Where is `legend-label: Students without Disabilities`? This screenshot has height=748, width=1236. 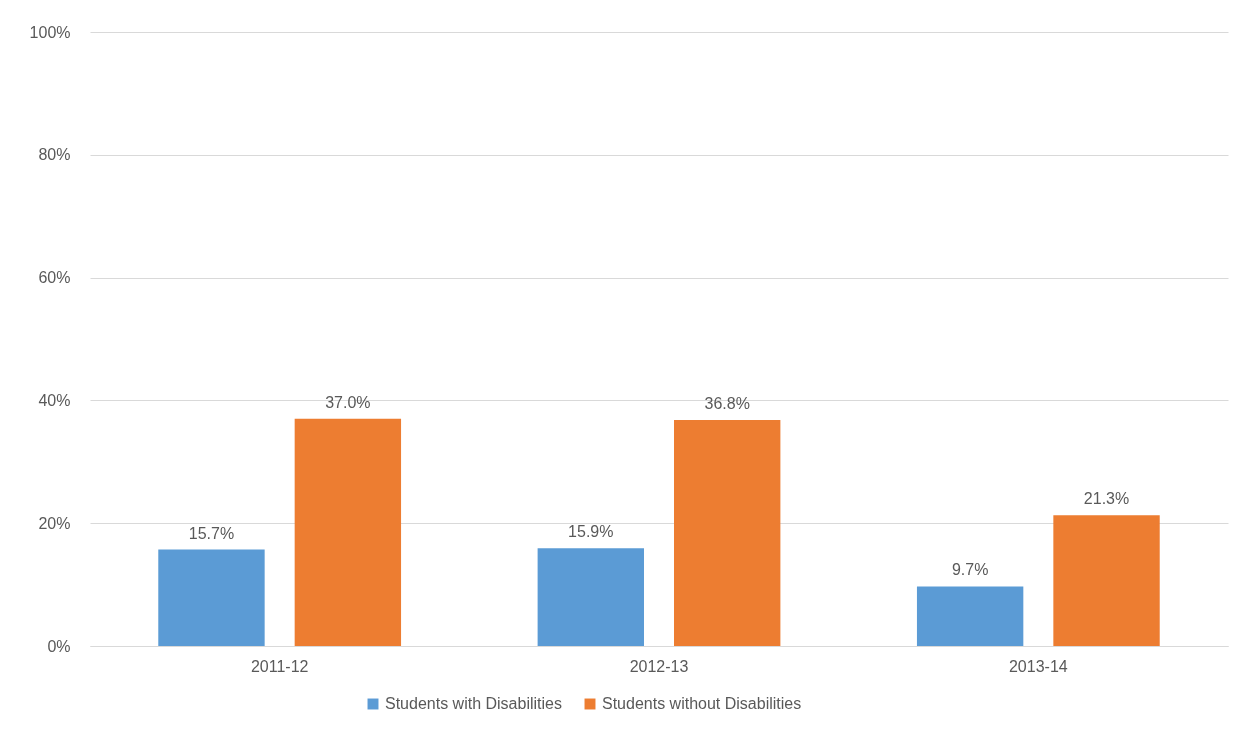 legend-label: Students without Disabilities is located at coordinates (702, 703).